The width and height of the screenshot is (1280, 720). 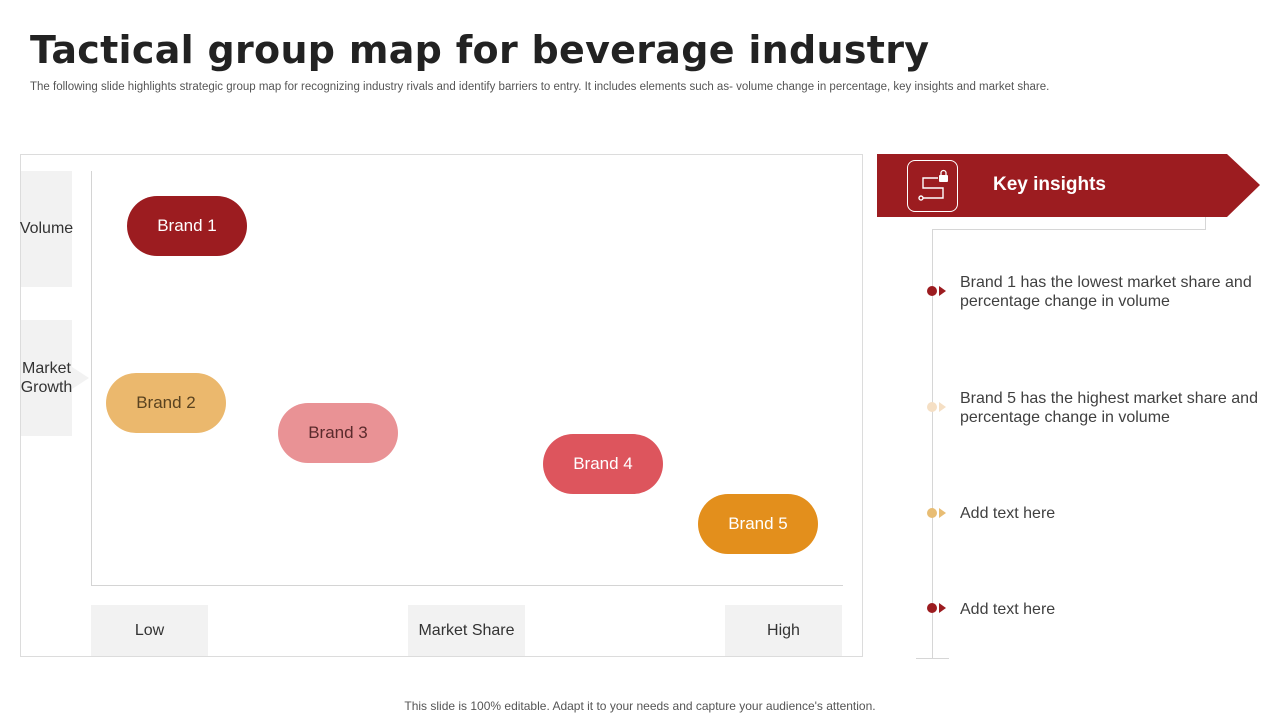 What do you see at coordinates (932, 608) in the screenshot?
I see `insight-4-marker-dot` at bounding box center [932, 608].